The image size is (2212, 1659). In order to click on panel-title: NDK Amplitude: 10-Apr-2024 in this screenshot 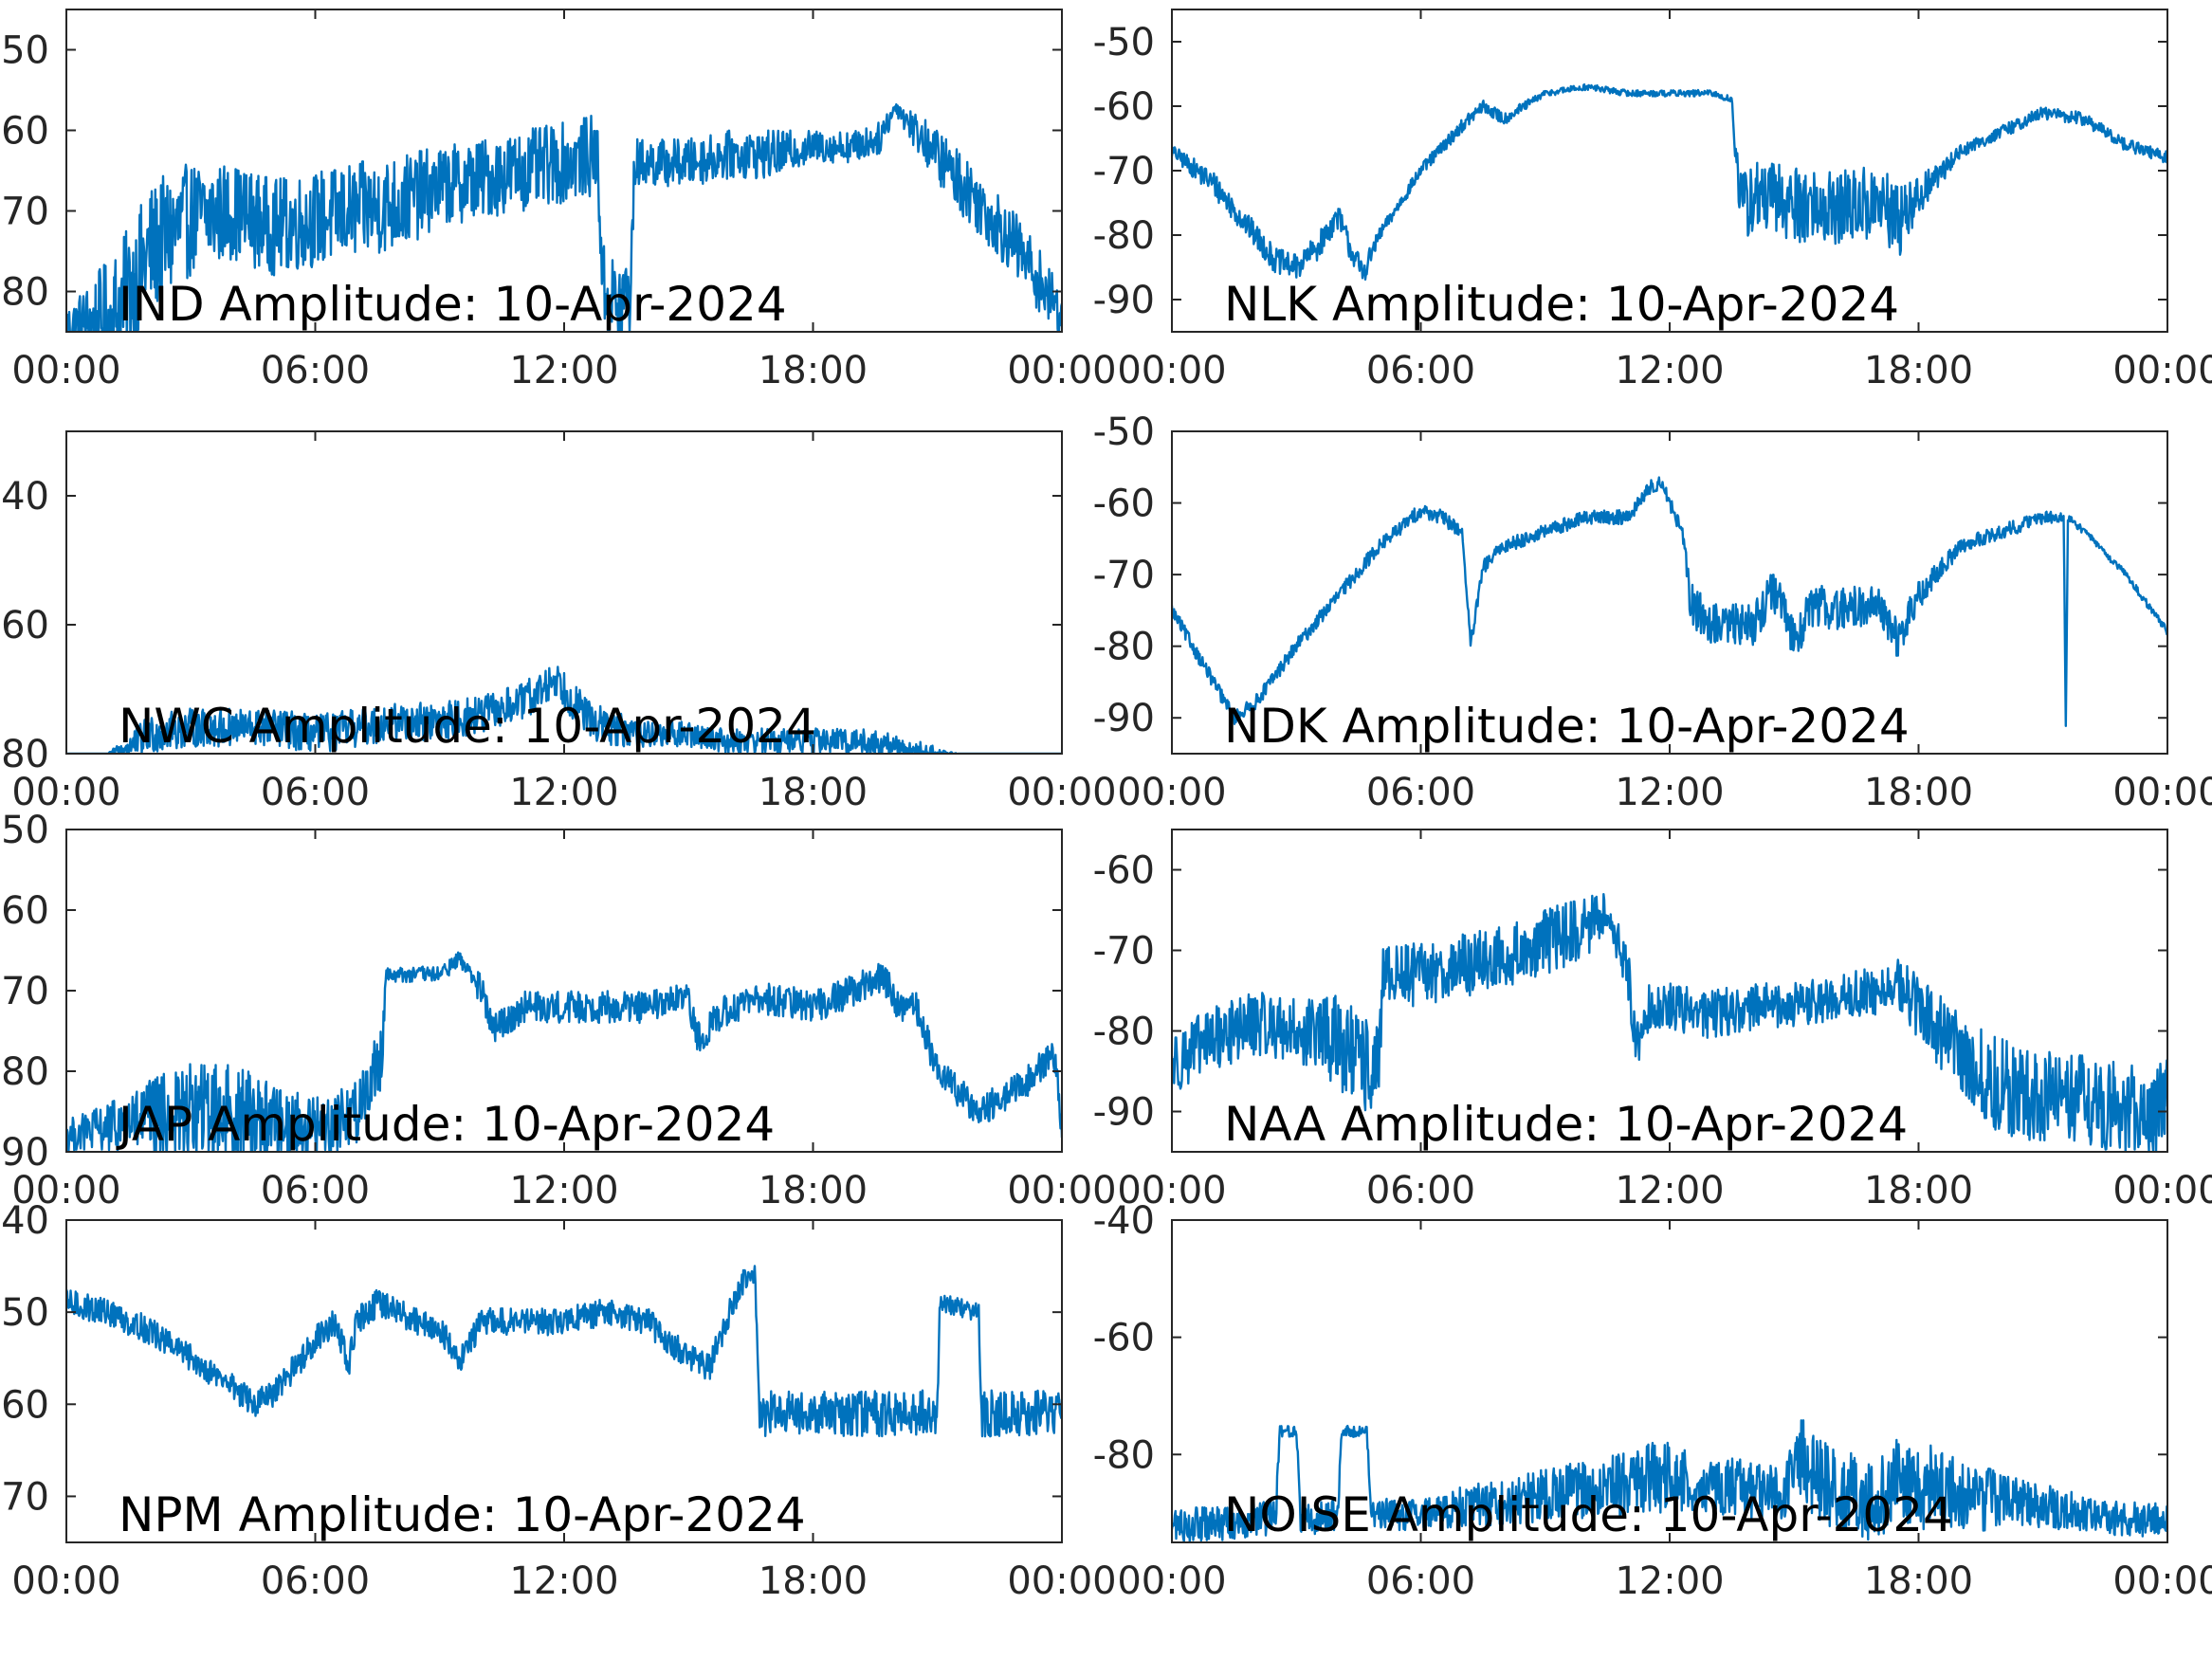, I will do `click(1567, 726)`.